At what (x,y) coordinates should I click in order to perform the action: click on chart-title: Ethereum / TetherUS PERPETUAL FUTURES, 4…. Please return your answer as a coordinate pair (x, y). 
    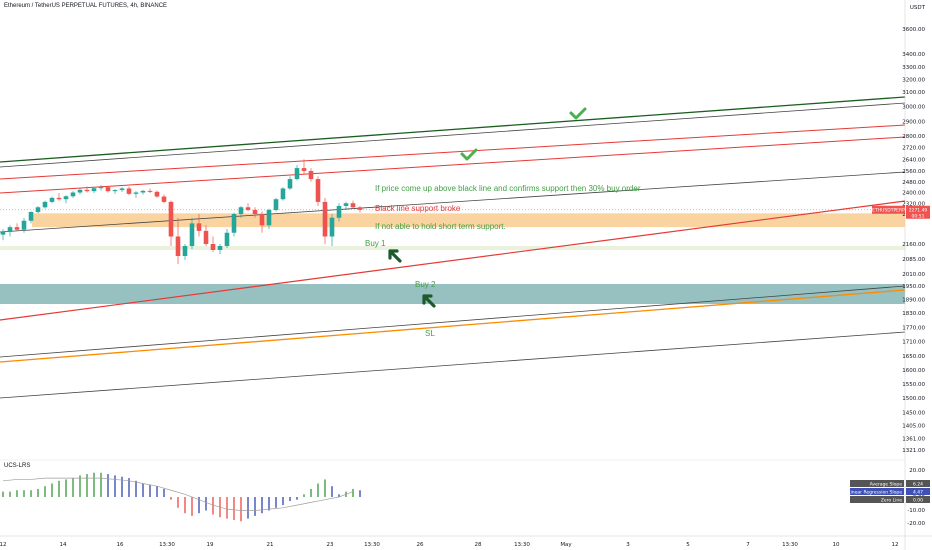
    Looking at the image, I should click on (86, 6).